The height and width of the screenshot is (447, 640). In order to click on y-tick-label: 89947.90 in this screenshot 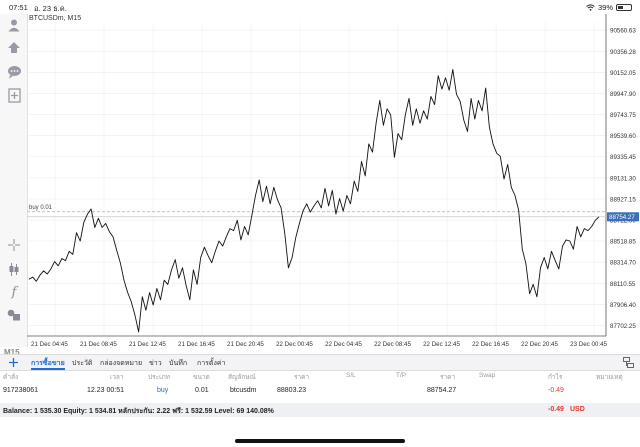, I will do `click(623, 94)`.